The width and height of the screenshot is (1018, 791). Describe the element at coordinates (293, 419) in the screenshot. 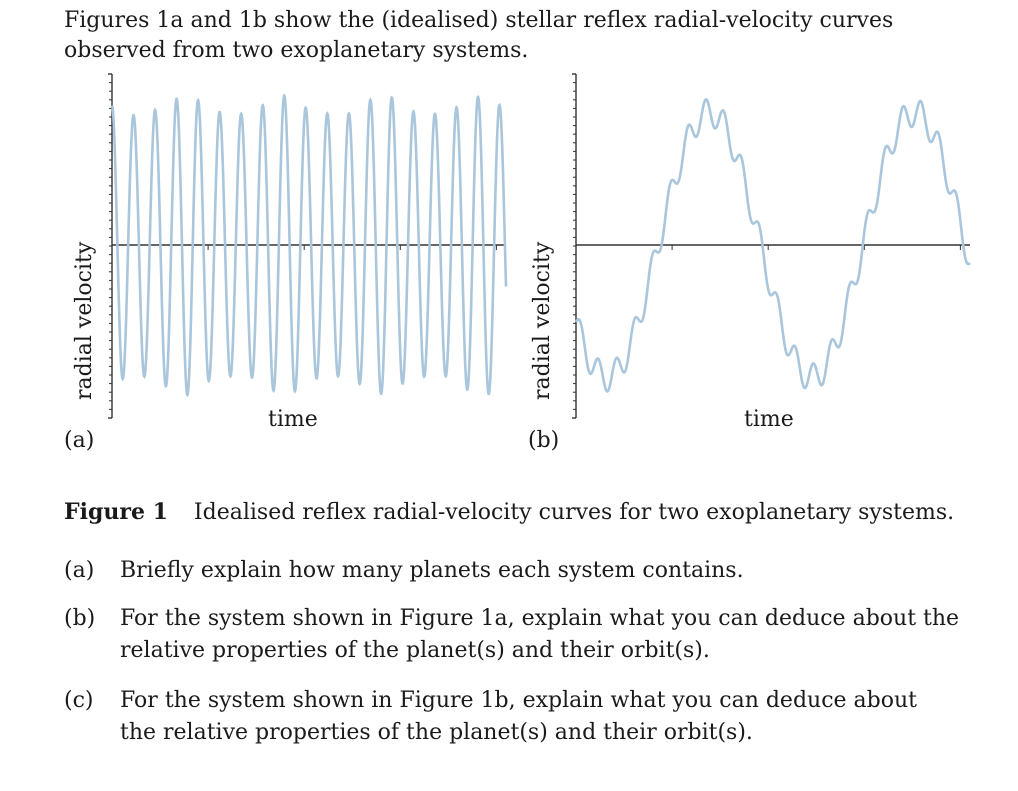

I see `xlabel-a: time` at that location.